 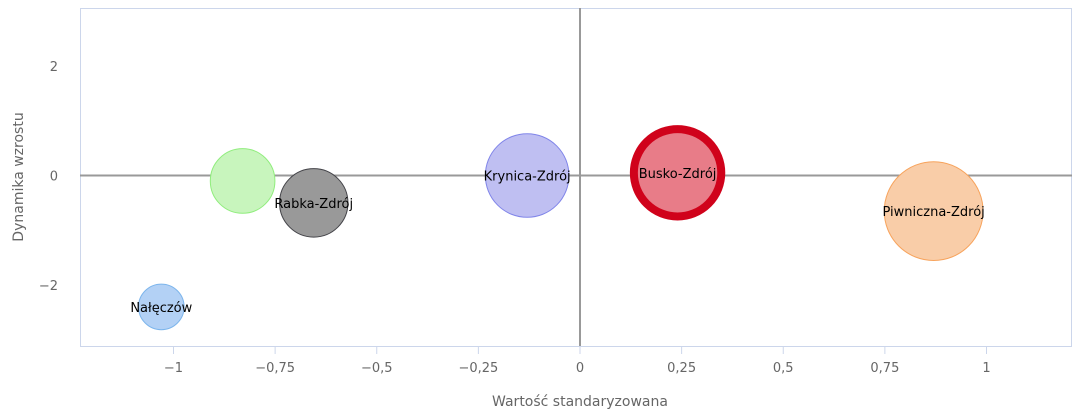 What do you see at coordinates (478, 368) in the screenshot?
I see `x-tick-label: −0,25` at bounding box center [478, 368].